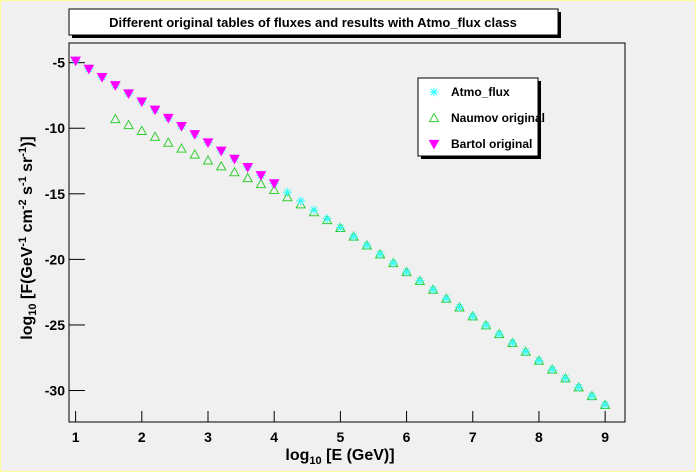 This screenshot has height=472, width=696. Describe the element at coordinates (59, 63) in the screenshot. I see `y-tick-label: -5` at that location.